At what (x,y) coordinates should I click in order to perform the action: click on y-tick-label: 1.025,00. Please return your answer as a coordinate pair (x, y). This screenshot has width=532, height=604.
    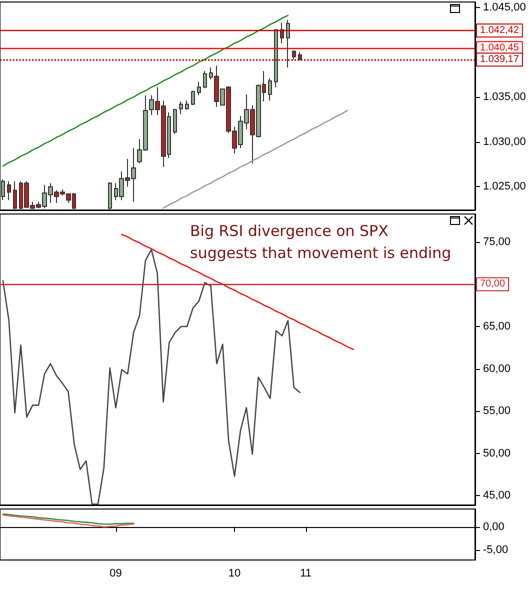
    Looking at the image, I should click on (504, 186).